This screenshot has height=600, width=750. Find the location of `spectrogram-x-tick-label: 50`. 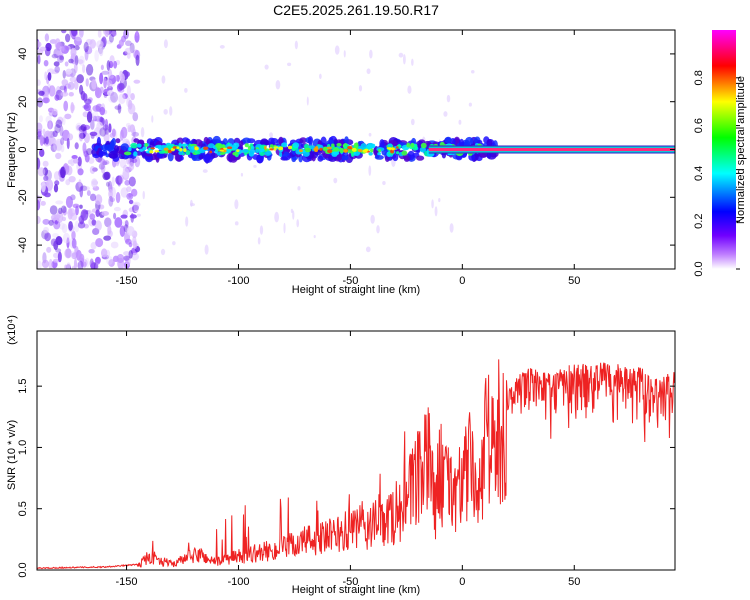

spectrogram-x-tick-label: 50 is located at coordinates (574, 281).